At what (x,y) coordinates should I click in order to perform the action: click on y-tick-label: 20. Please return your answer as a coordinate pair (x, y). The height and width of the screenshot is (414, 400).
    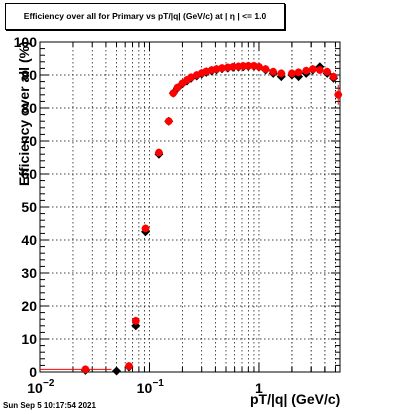
    Looking at the image, I should click on (29, 306).